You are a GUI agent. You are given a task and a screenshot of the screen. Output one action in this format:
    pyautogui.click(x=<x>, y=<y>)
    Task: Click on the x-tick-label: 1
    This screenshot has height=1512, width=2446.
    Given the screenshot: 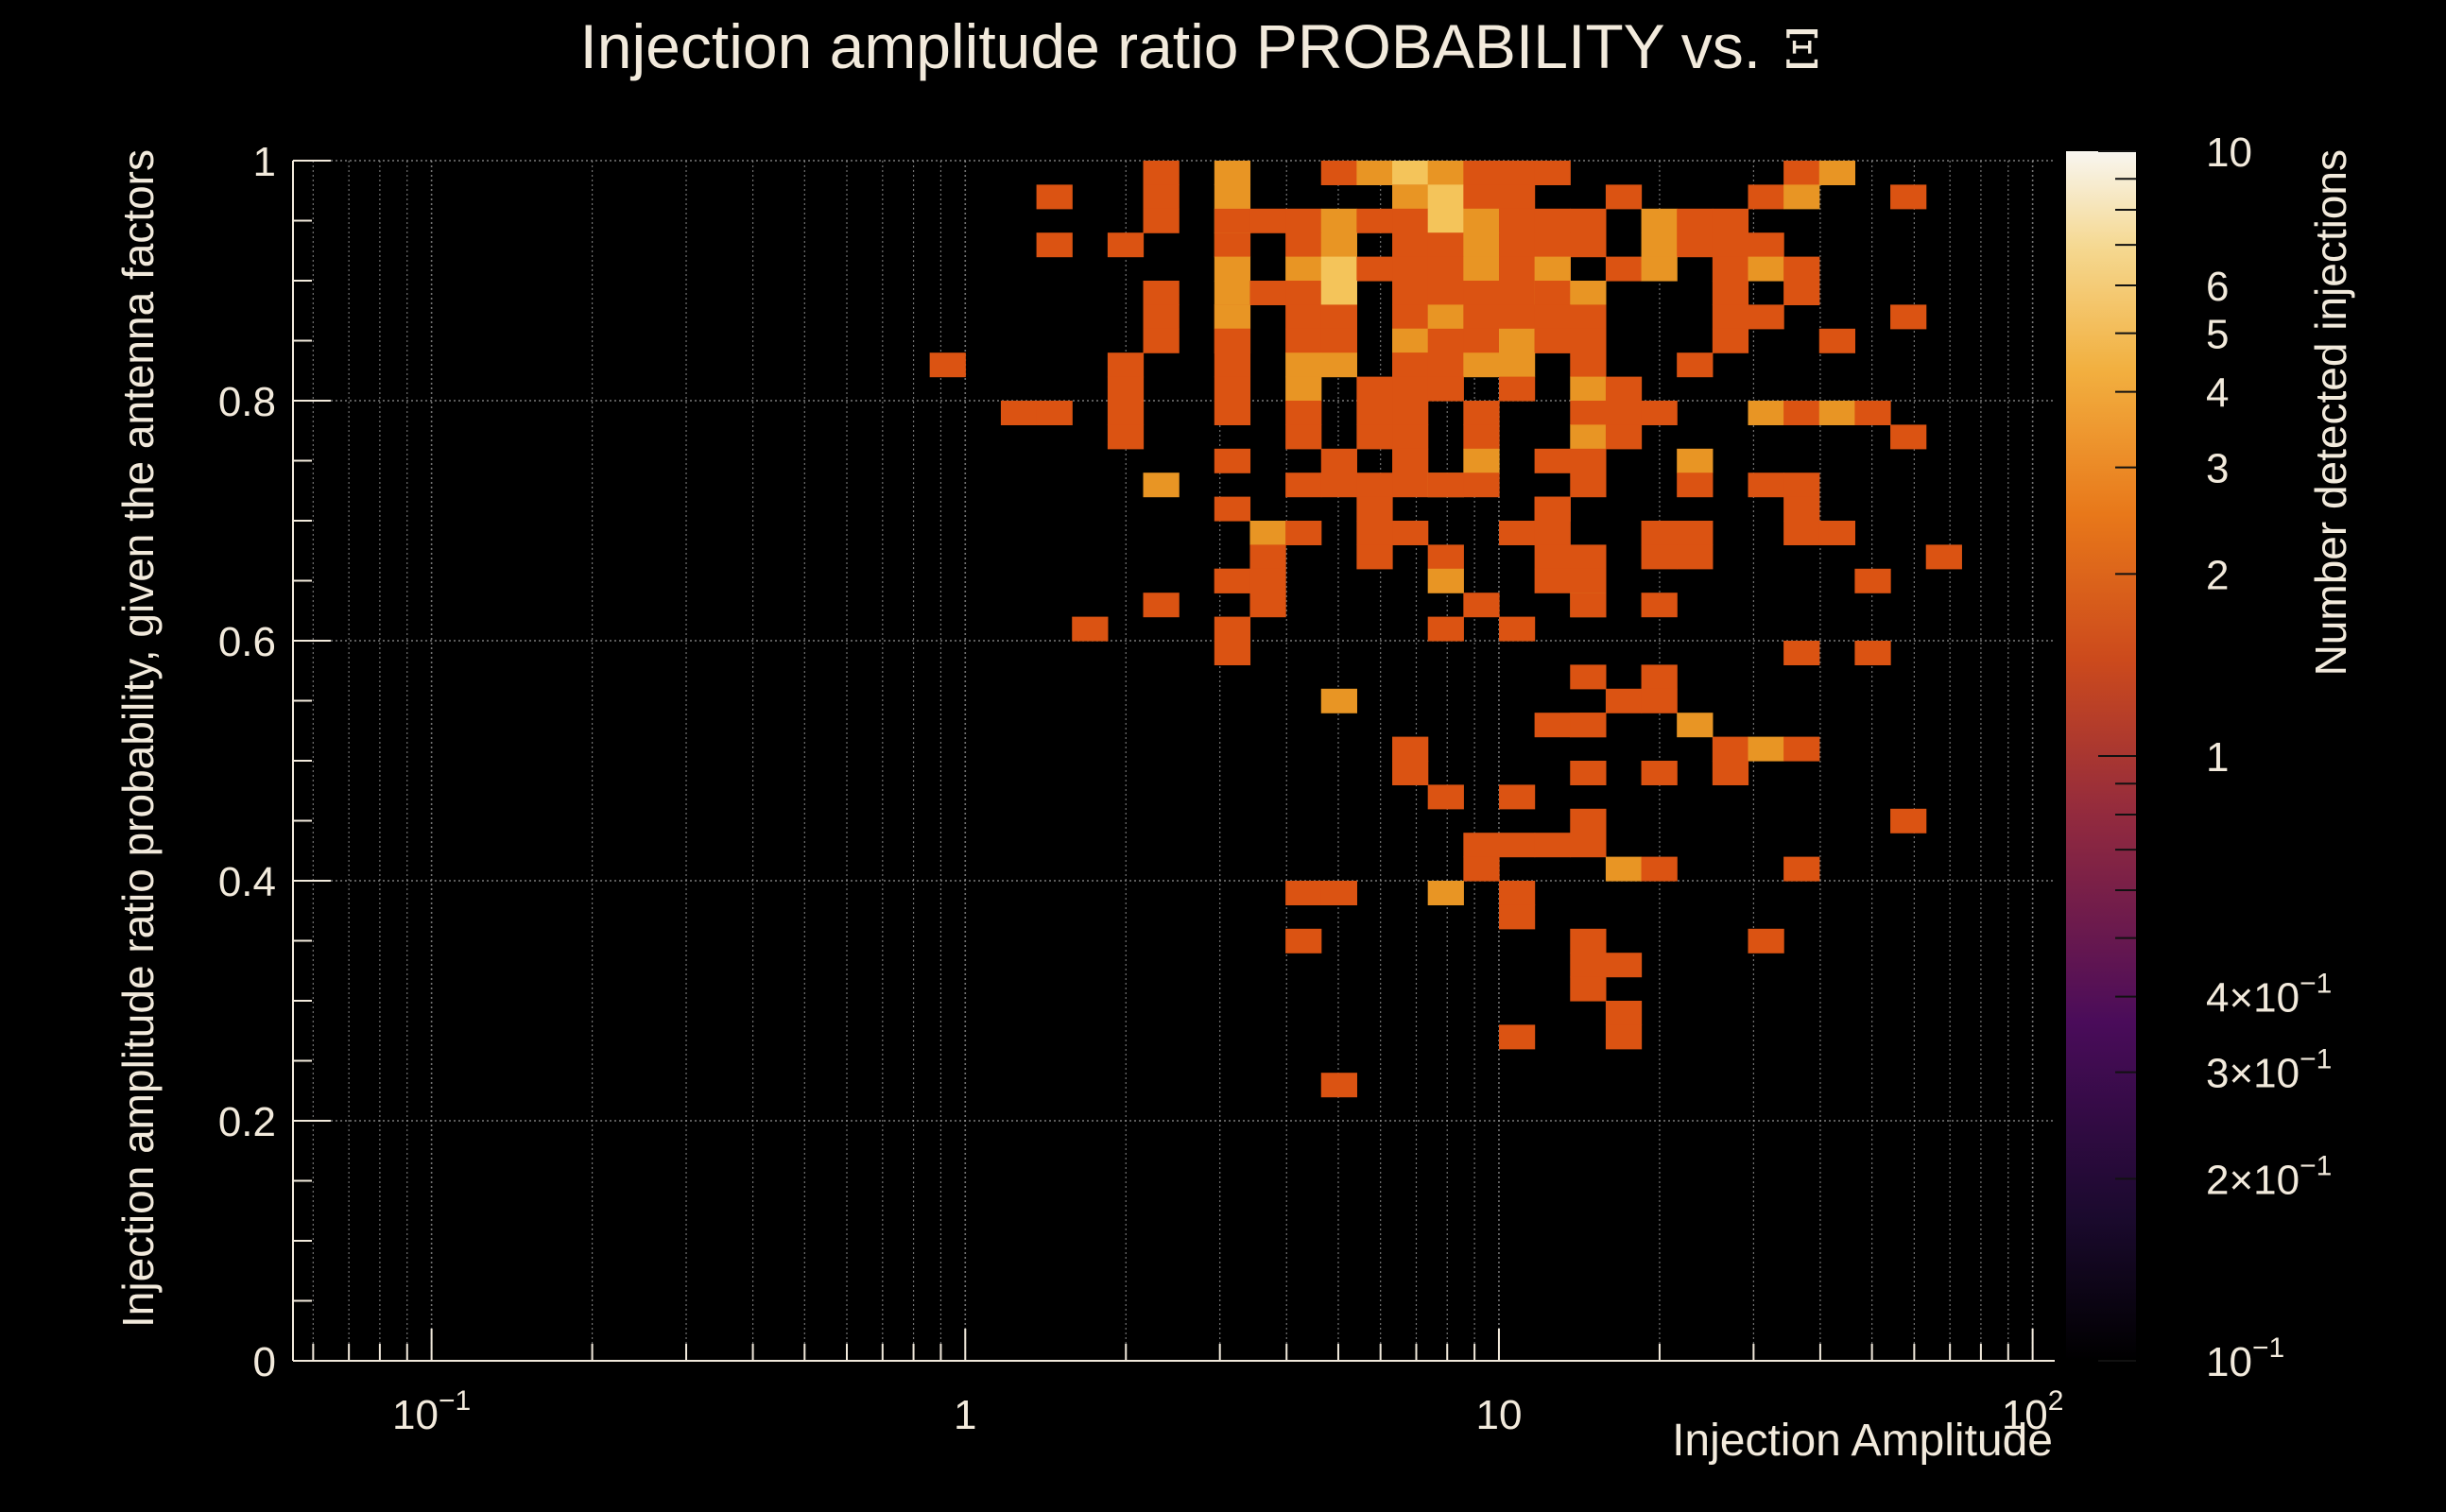 What is the action you would take?
    pyautogui.click(x=965, y=1415)
    